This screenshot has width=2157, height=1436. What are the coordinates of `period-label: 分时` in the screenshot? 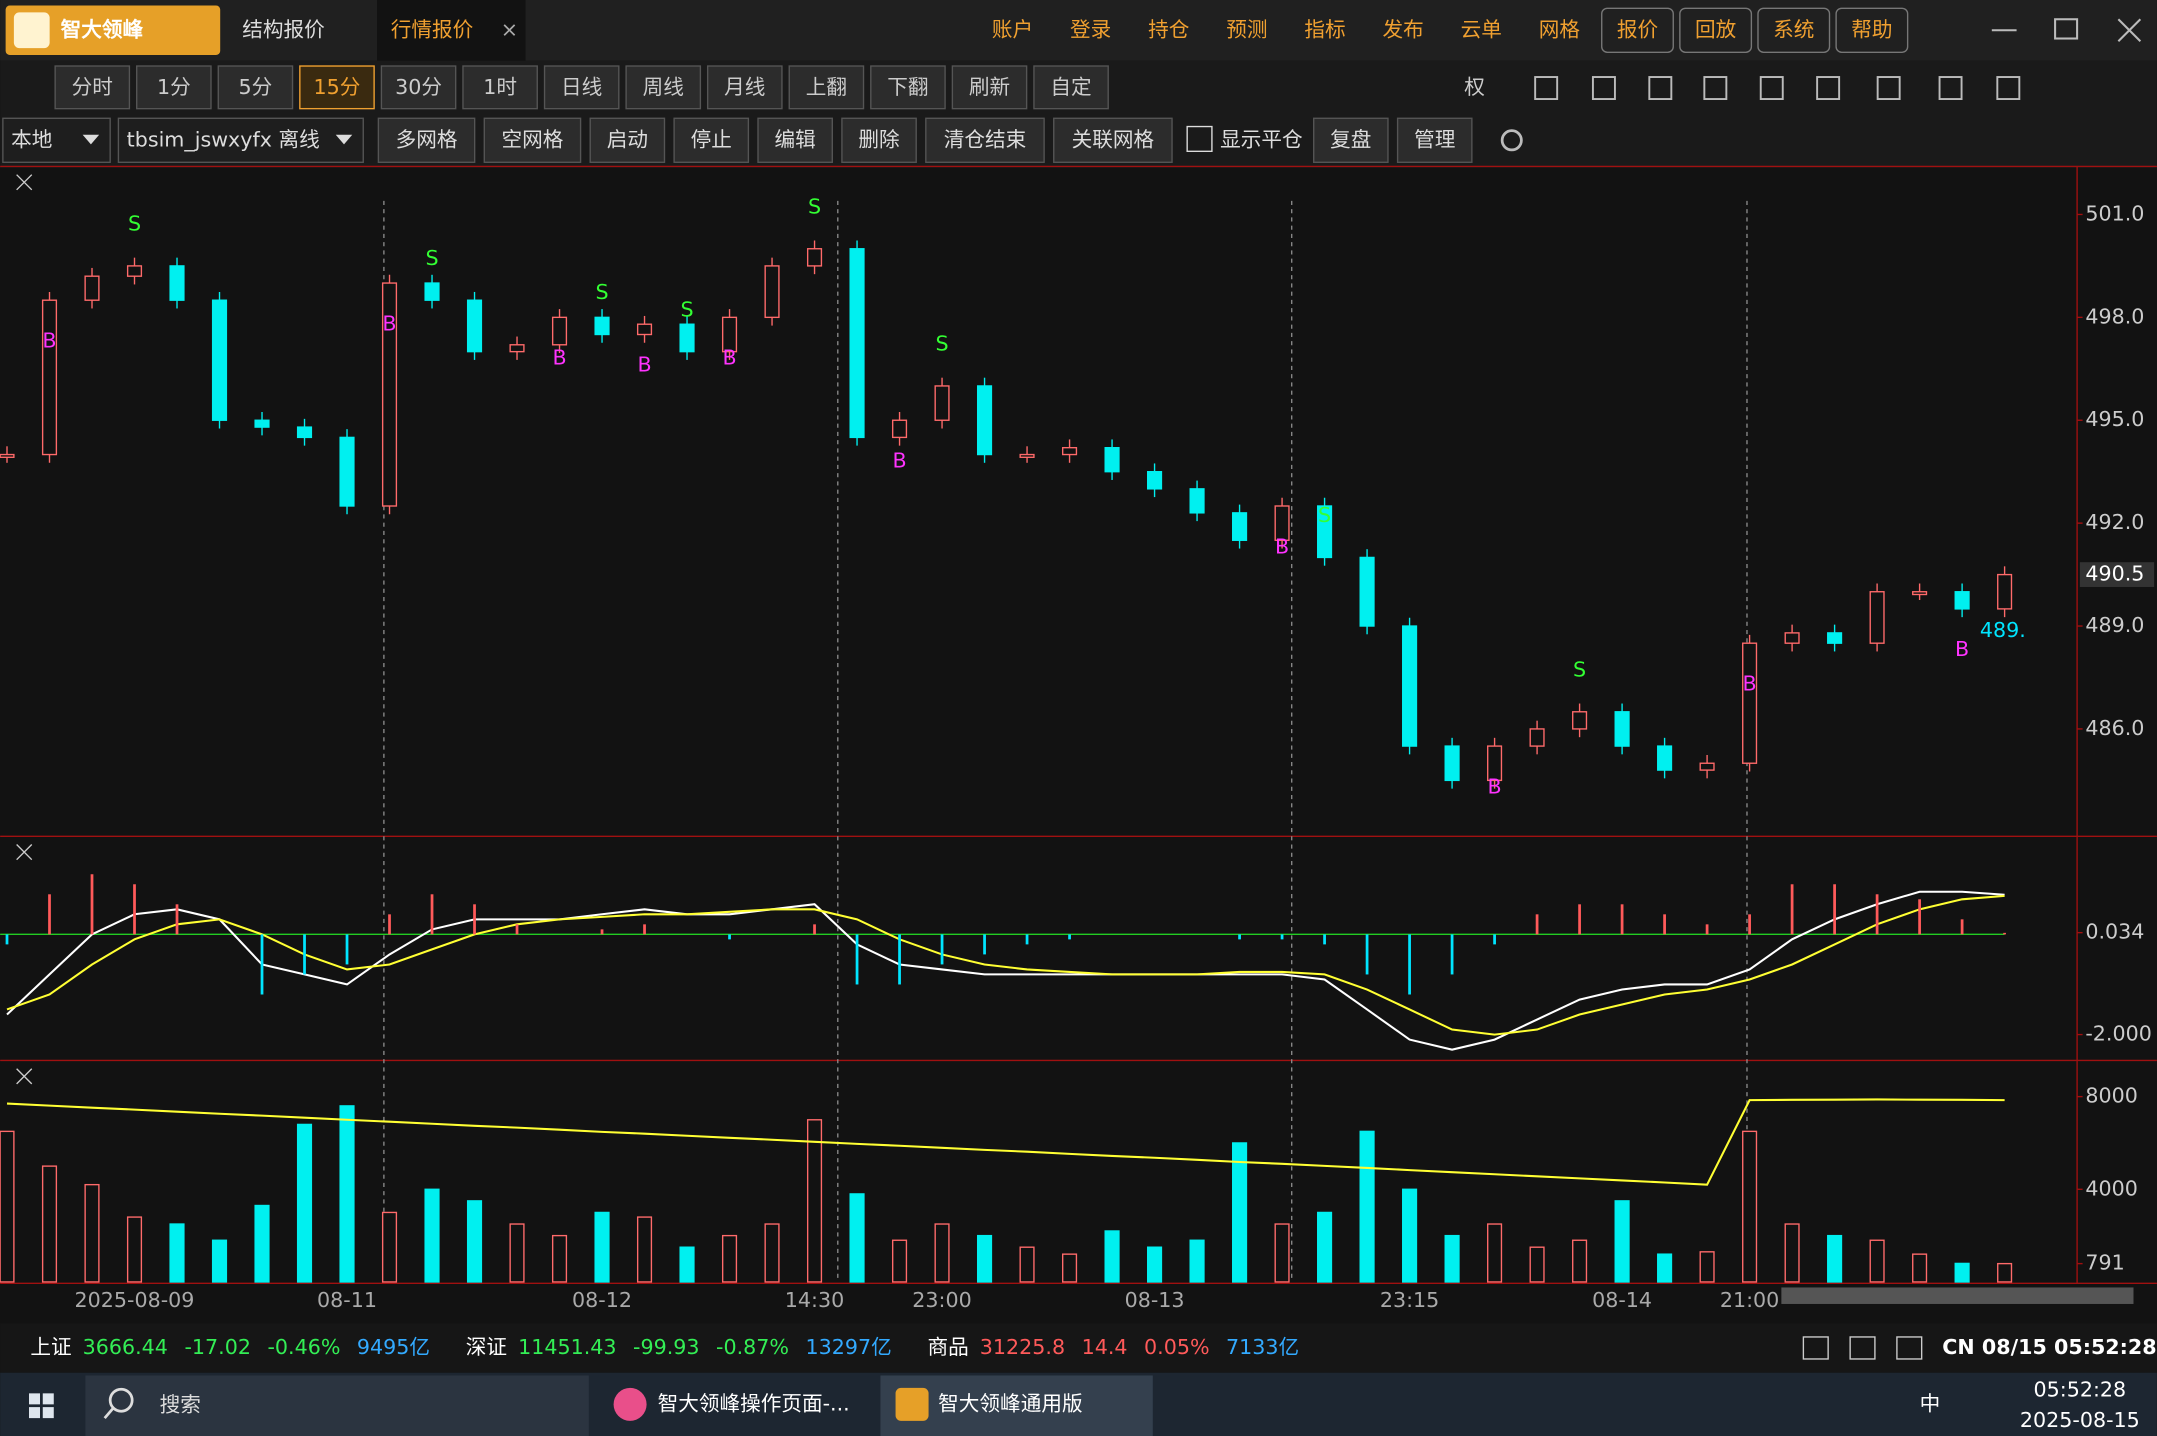 It's located at (92, 87).